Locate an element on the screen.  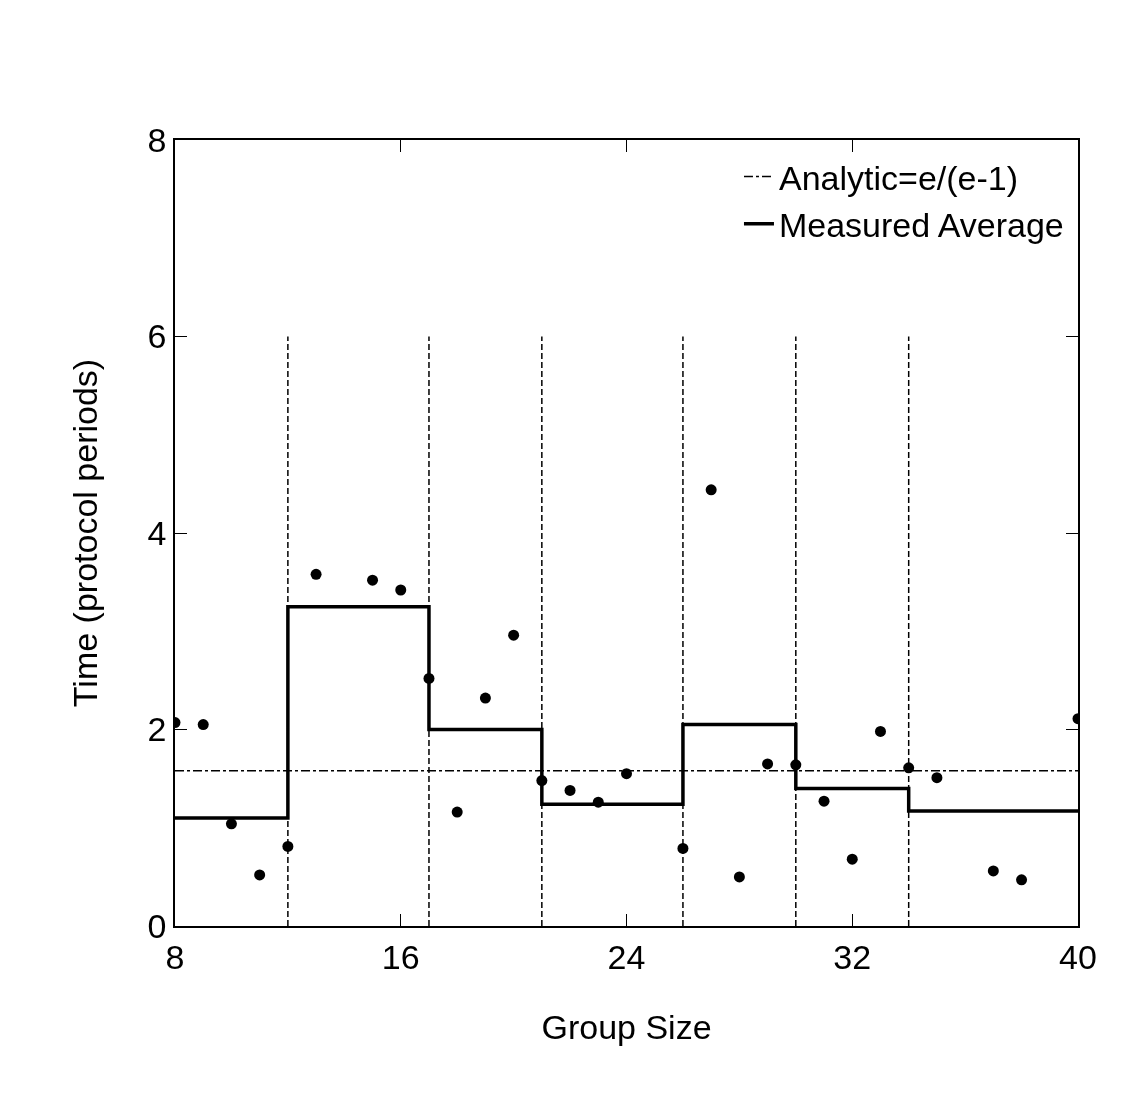
x-tick-label: 24 is located at coordinates (626, 956).